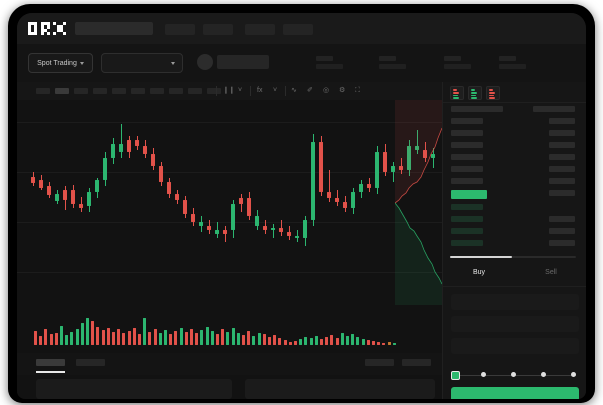 The image size is (603, 405). Describe the element at coordinates (310, 90) in the screenshot. I see `pencil-icon: ✐` at that location.